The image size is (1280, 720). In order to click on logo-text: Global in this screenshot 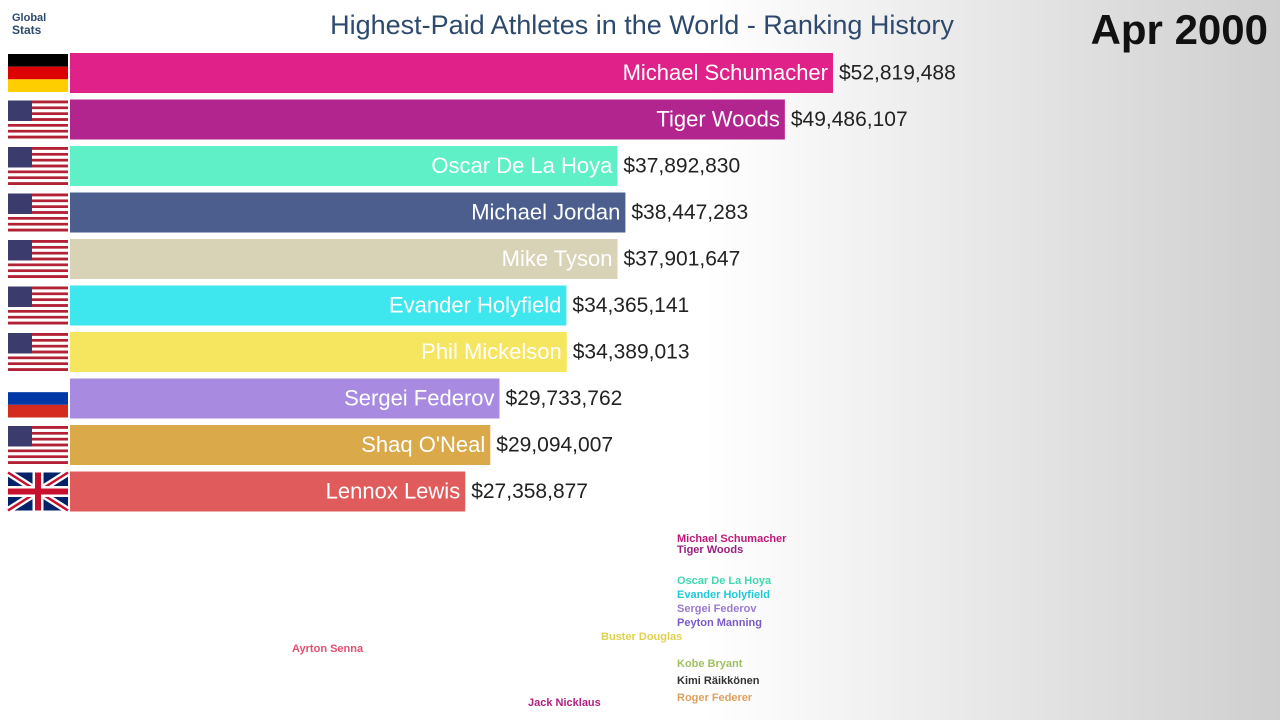, I will do `click(29, 18)`.